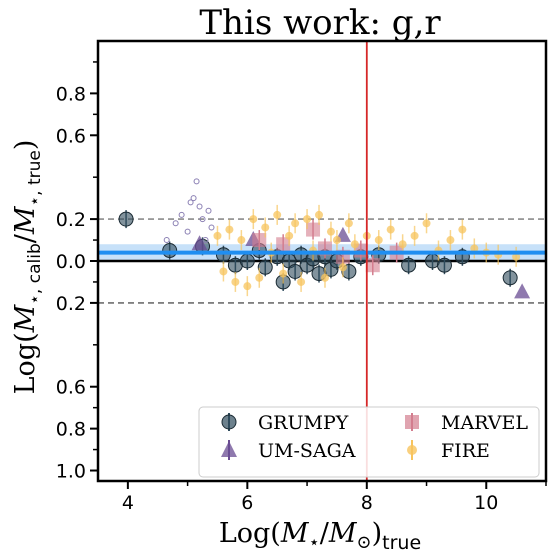  I want to click on legend-marker-grumpy, so click(229, 422).